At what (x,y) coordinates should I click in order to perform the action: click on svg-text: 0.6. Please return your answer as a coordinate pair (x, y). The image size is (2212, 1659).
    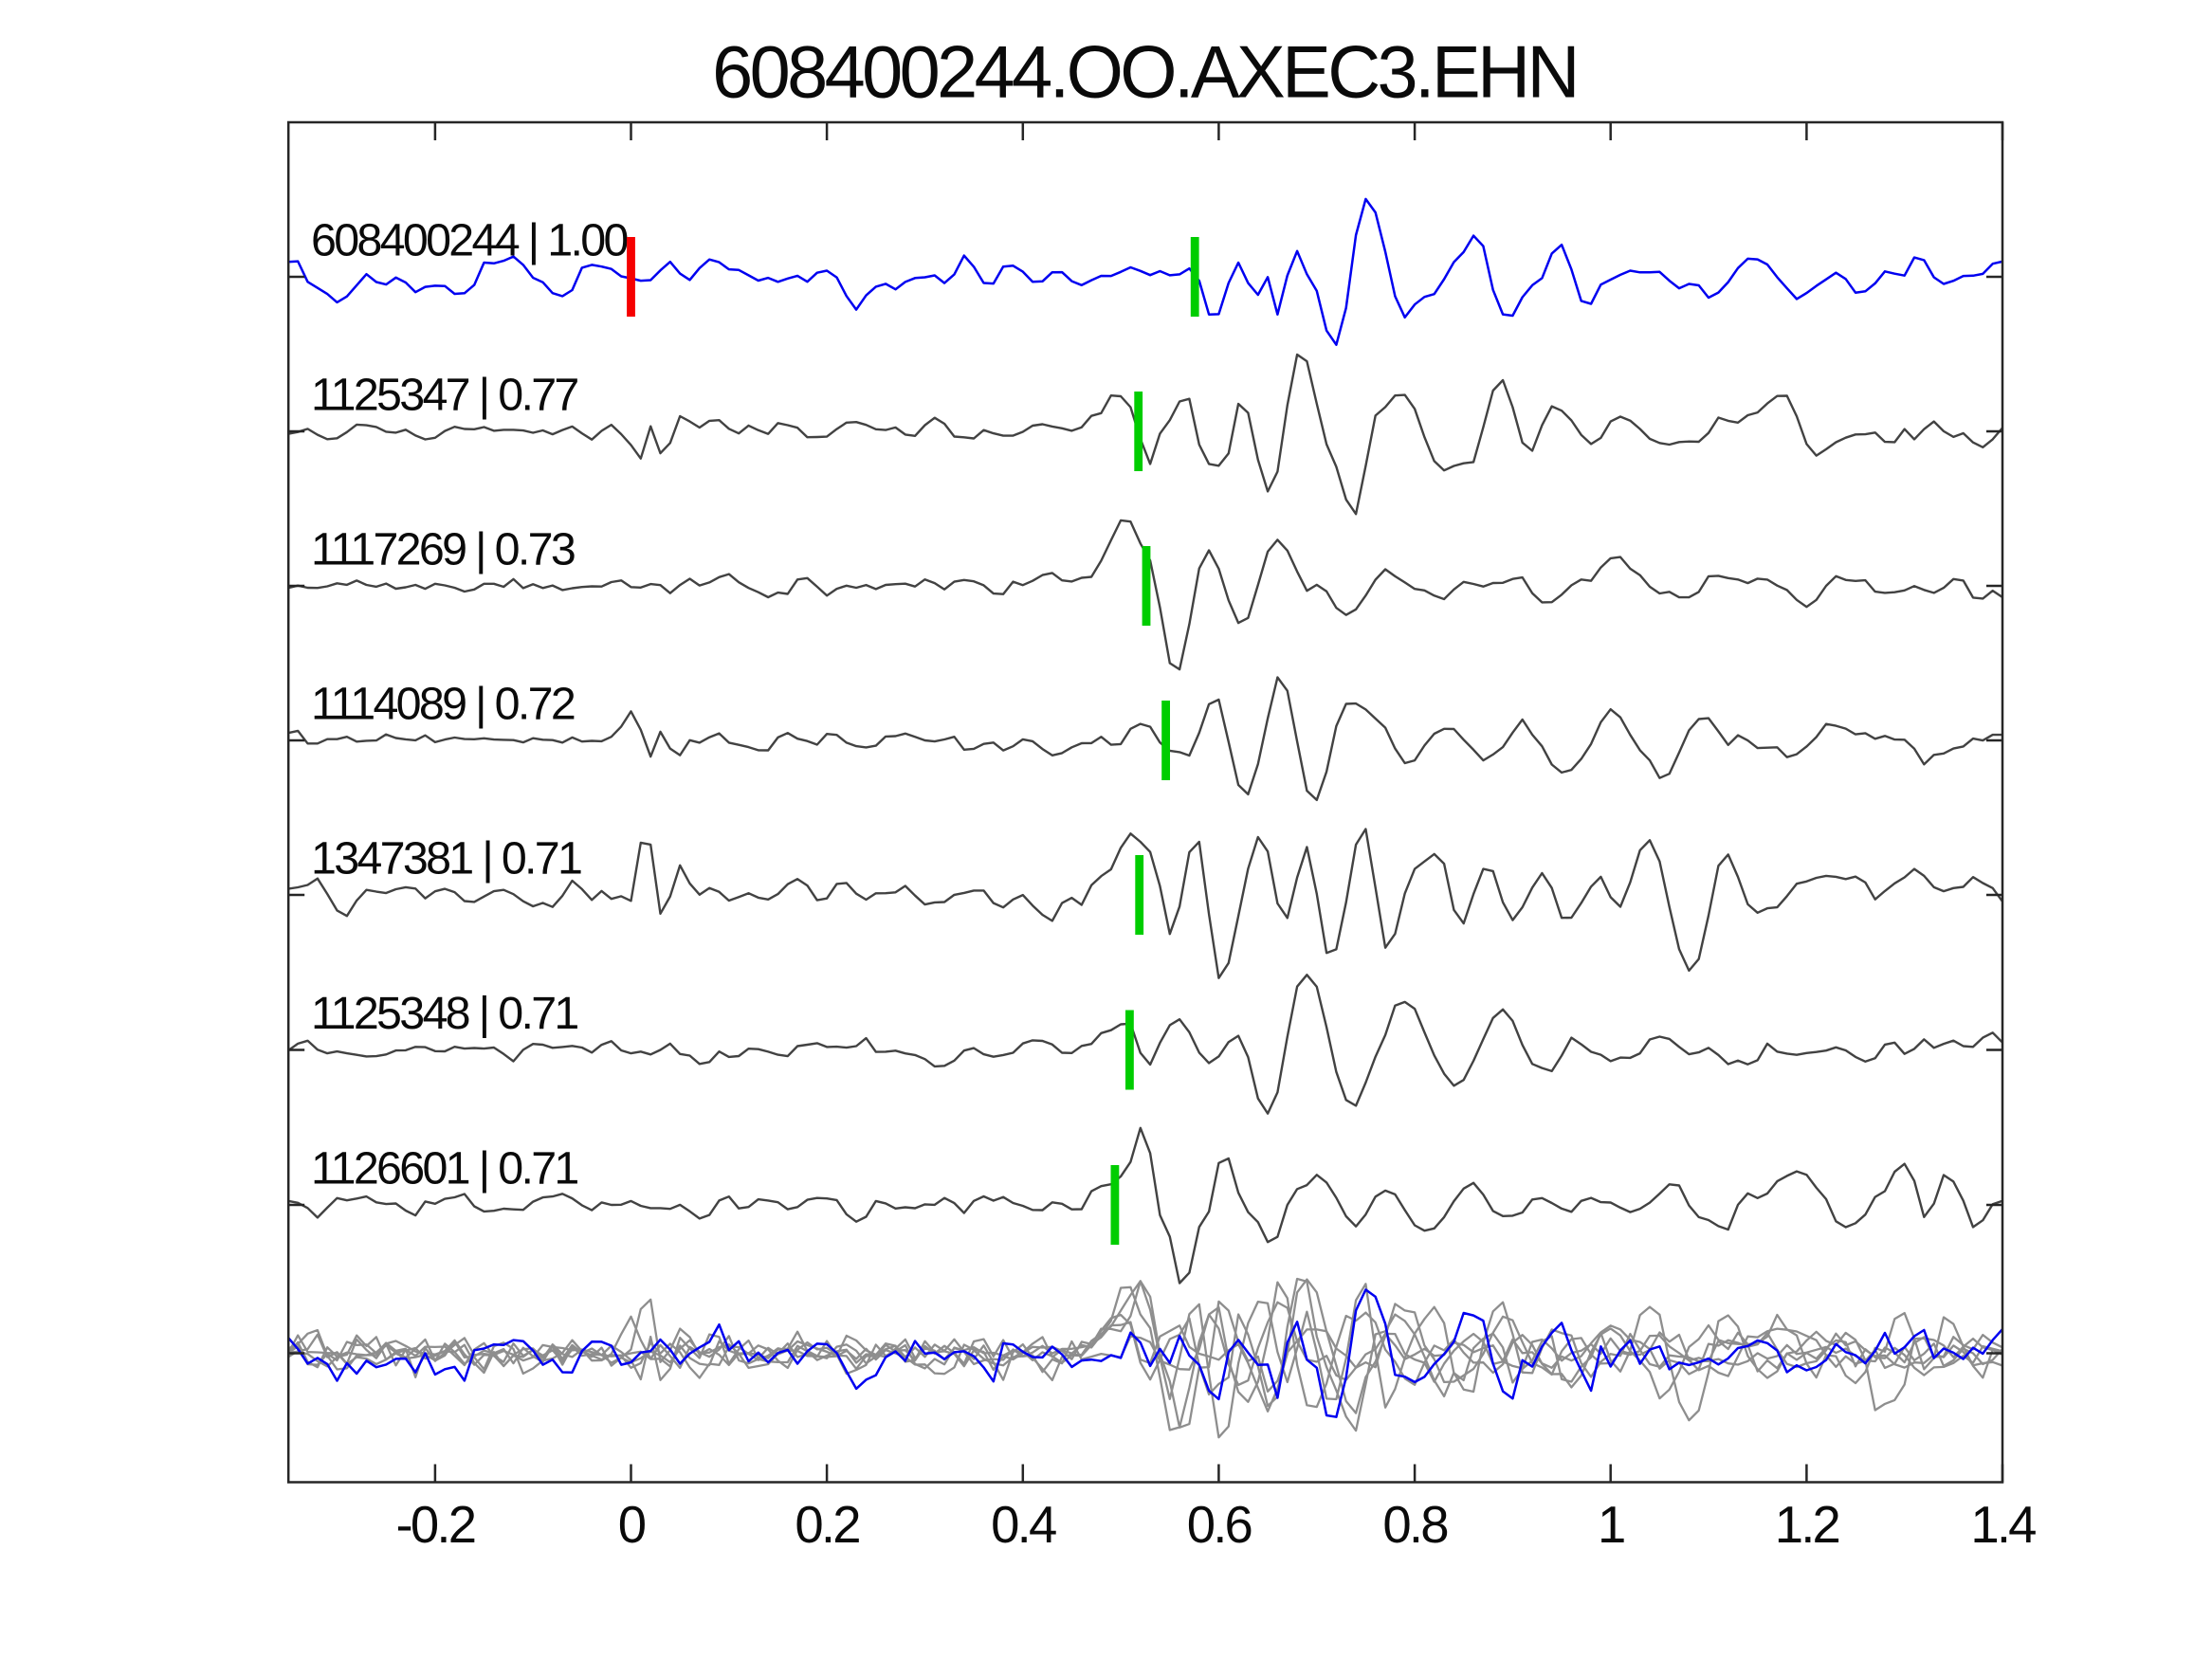
    Looking at the image, I should click on (1219, 1525).